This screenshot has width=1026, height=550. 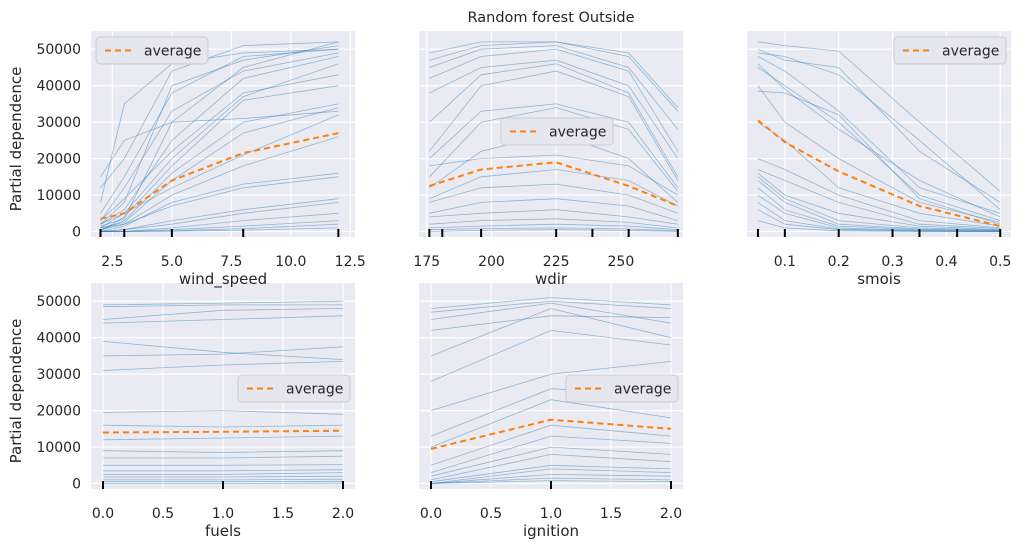 I want to click on x-tick-label: 7.5, so click(x=231, y=262).